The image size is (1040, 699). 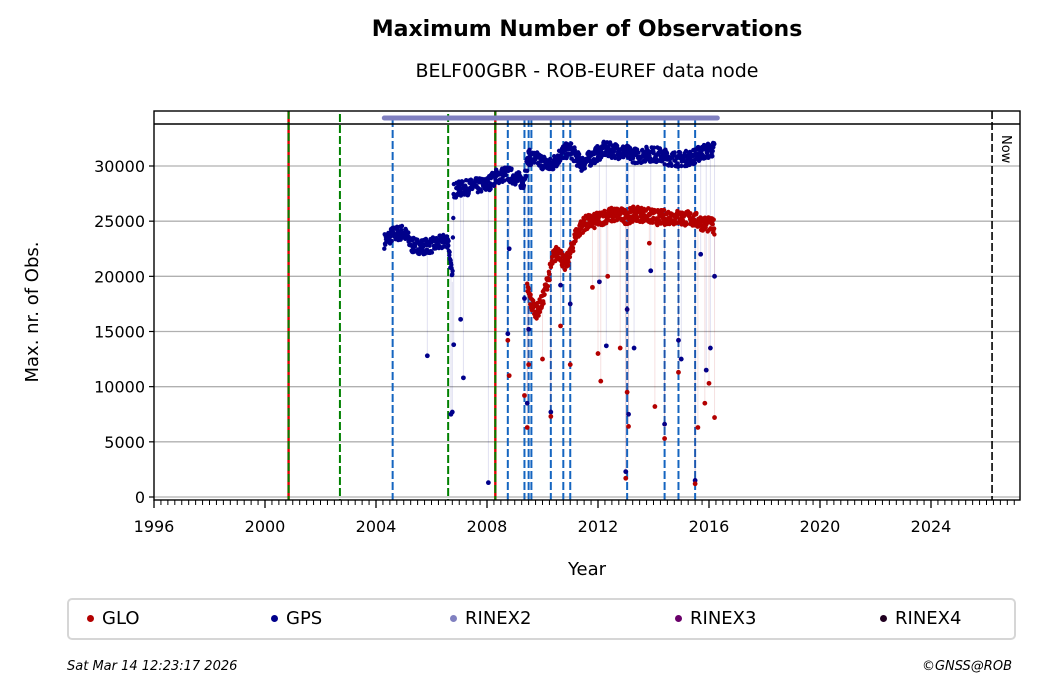 I want to click on y-tick-label: 5000, so click(x=124, y=442).